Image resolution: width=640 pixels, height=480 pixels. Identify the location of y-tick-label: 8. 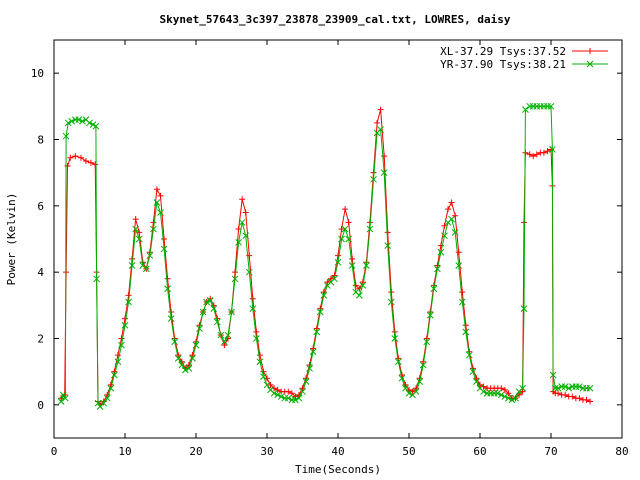
(40, 140).